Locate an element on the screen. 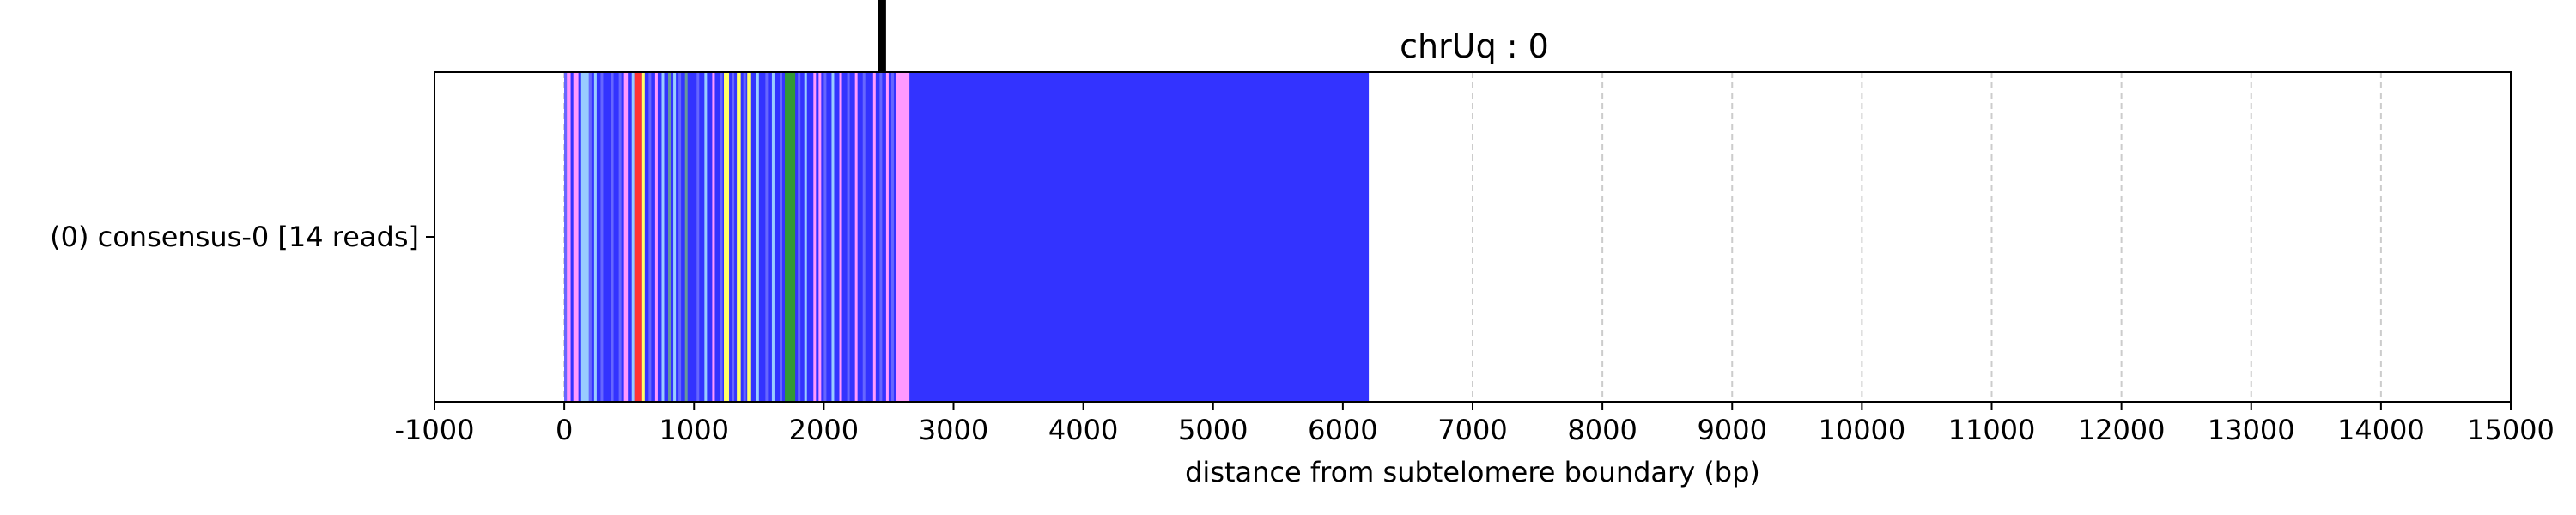  y-axis: (0) consensus-0 [14 reads] is located at coordinates (242, 237).